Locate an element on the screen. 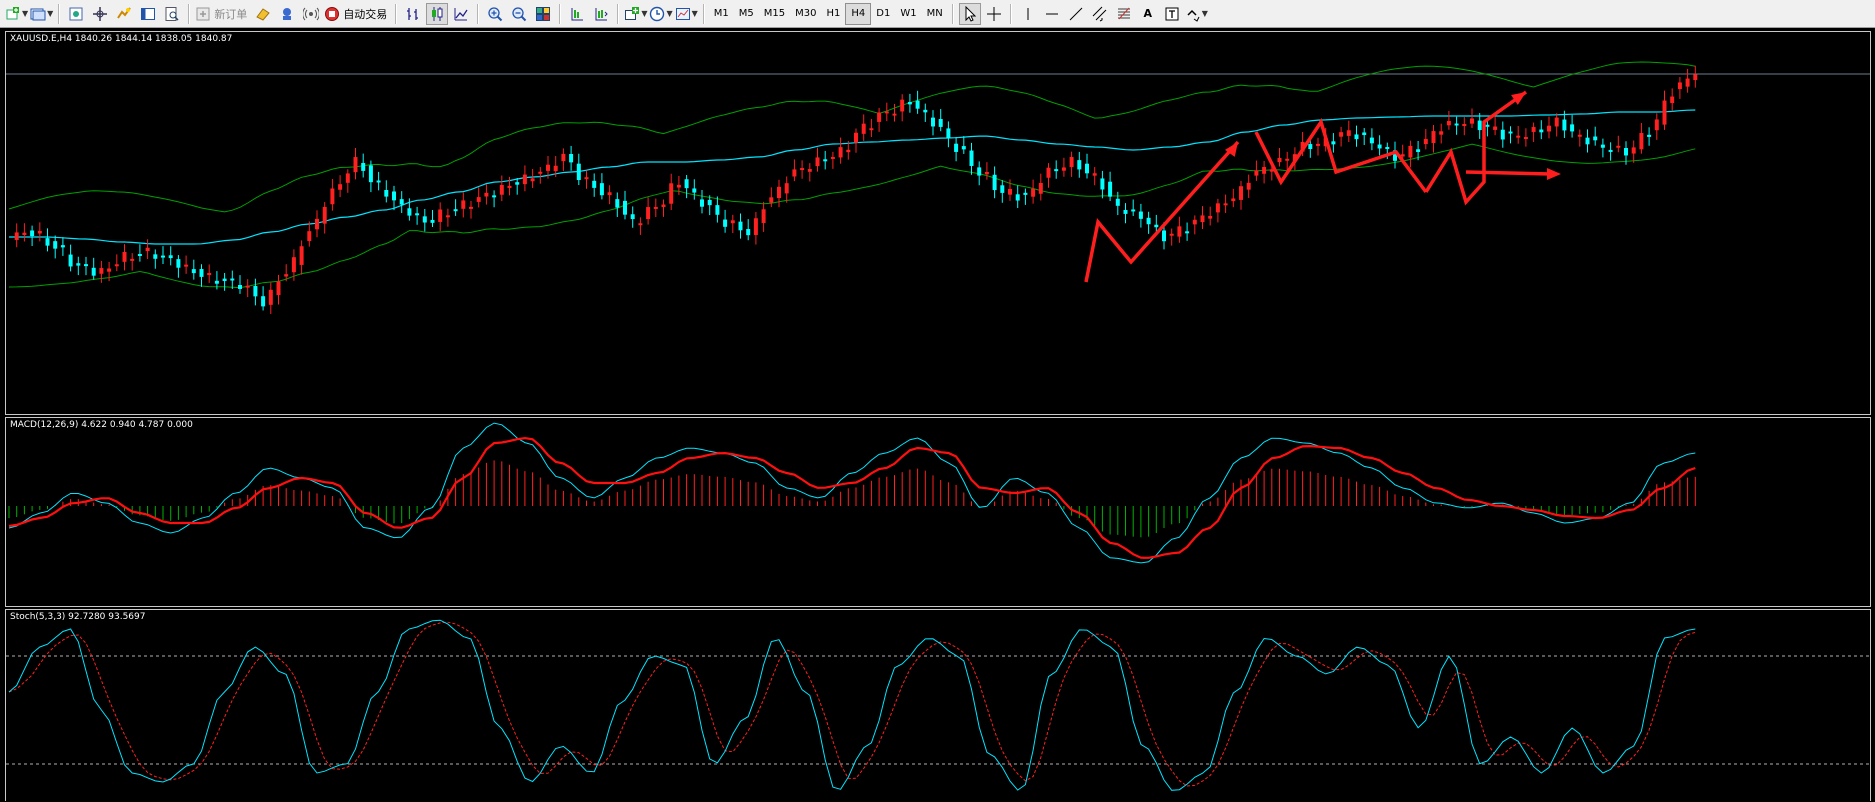 The image size is (1875, 802). chevron-down-icon: ▼ is located at coordinates (669, 13).